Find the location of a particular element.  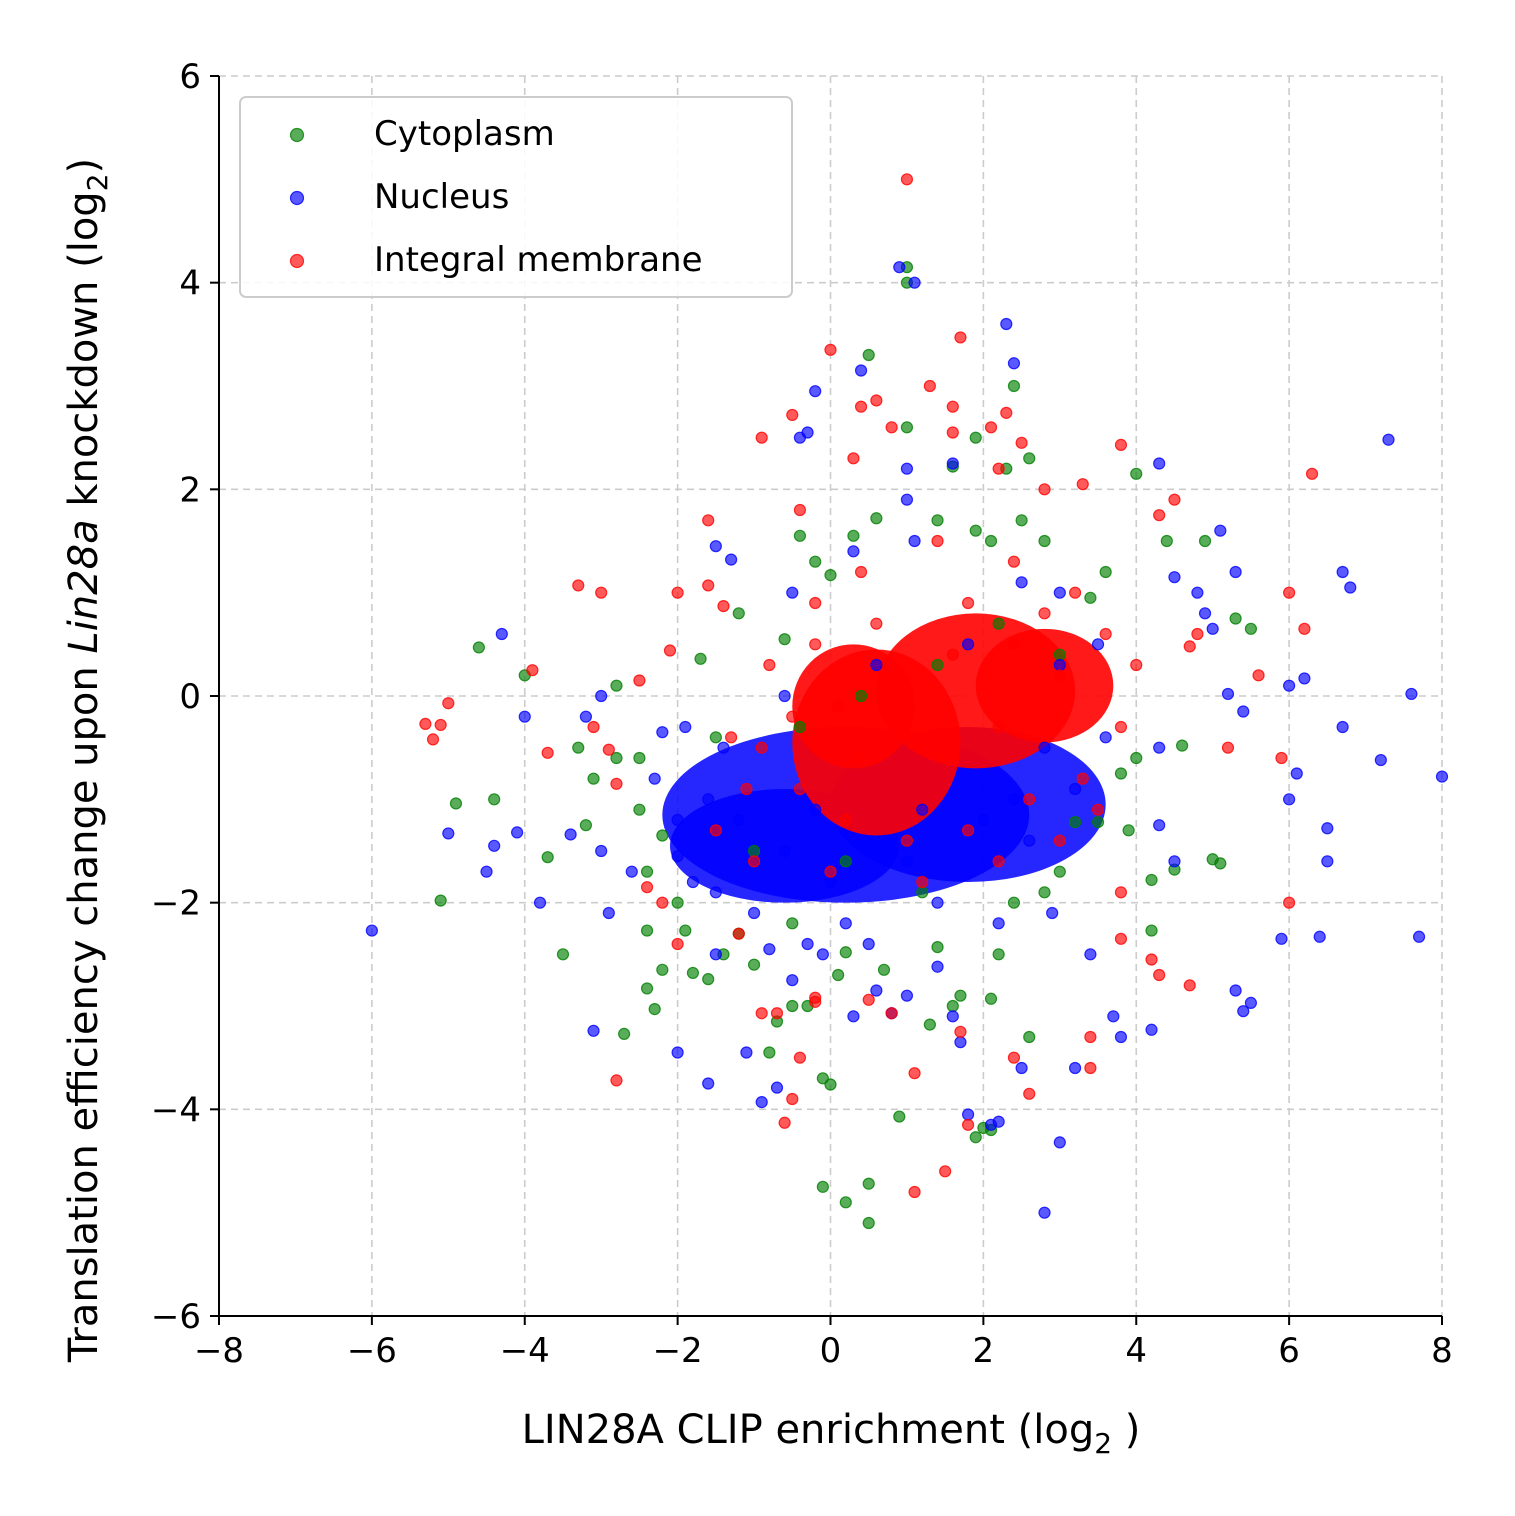

legend-marker is located at coordinates (297, 198).